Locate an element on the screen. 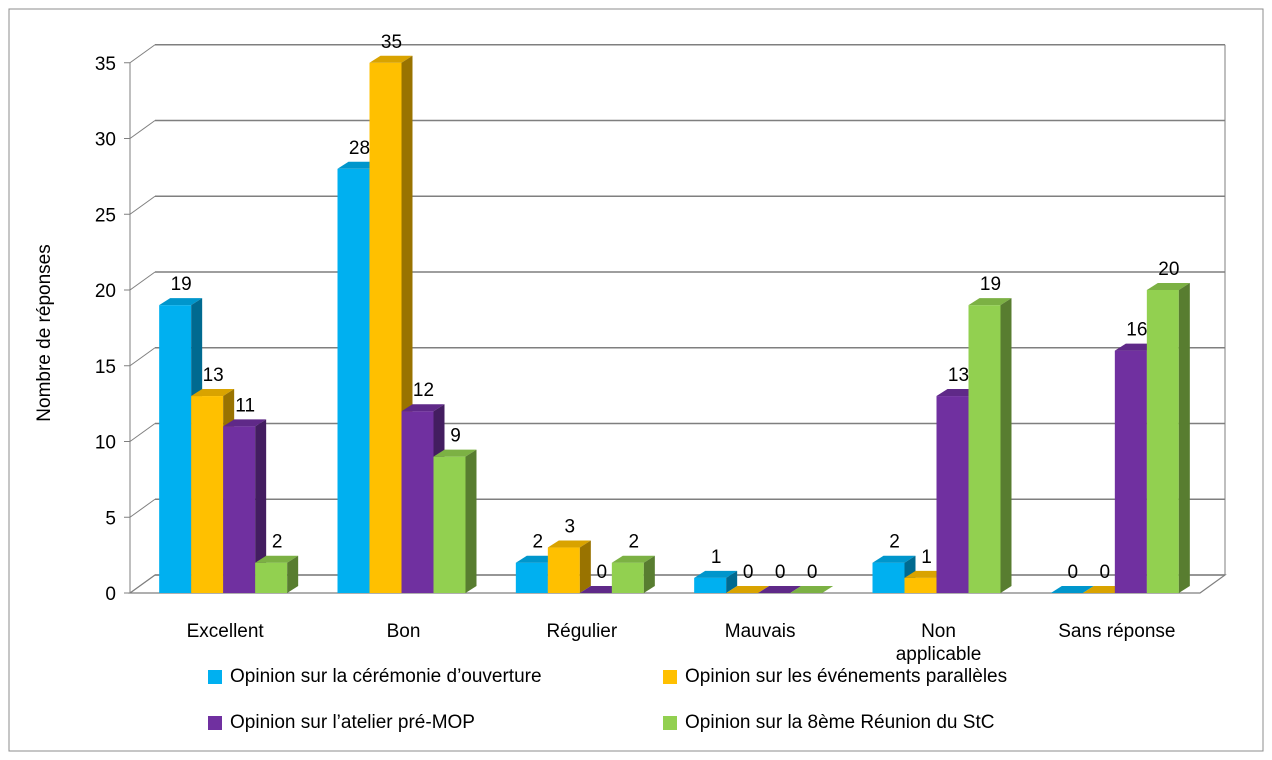 The height and width of the screenshot is (760, 1272). category-label: Mauvais is located at coordinates (760, 631).